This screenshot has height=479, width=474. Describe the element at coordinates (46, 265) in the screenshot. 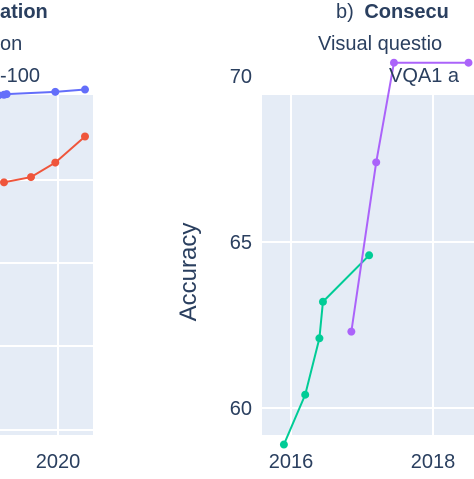

I see `left-plot-area` at that location.